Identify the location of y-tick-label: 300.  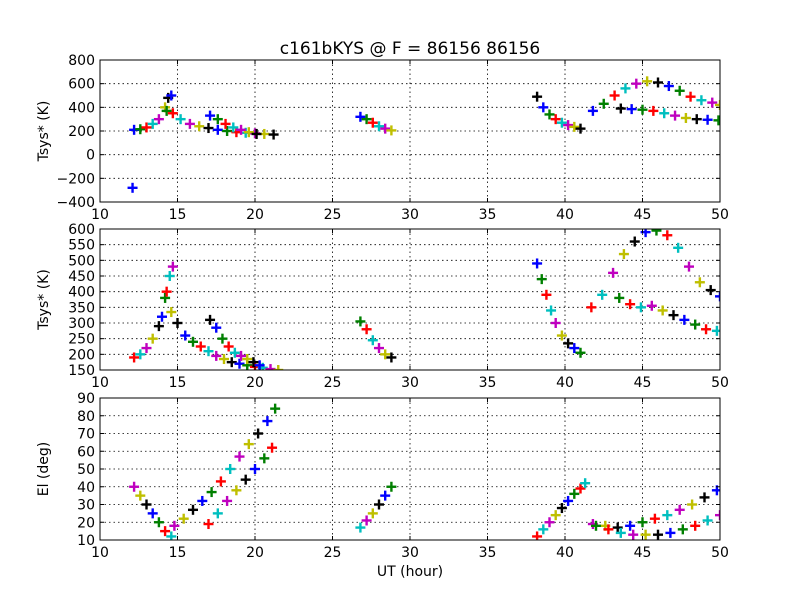
(81, 324).